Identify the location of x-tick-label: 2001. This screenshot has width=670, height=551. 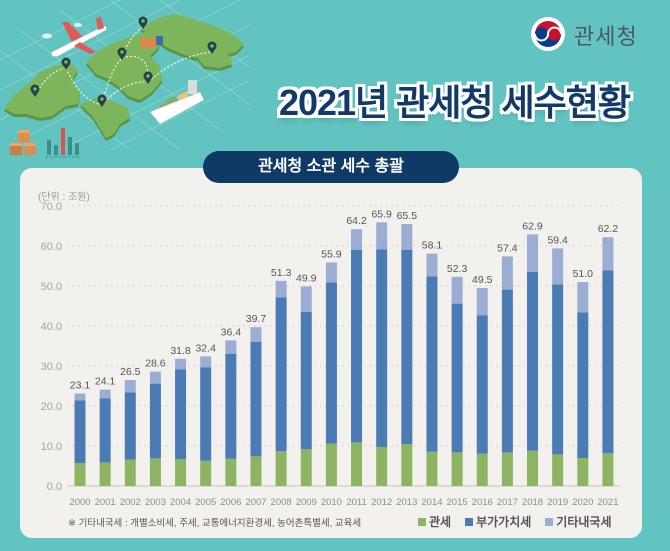
(105, 502).